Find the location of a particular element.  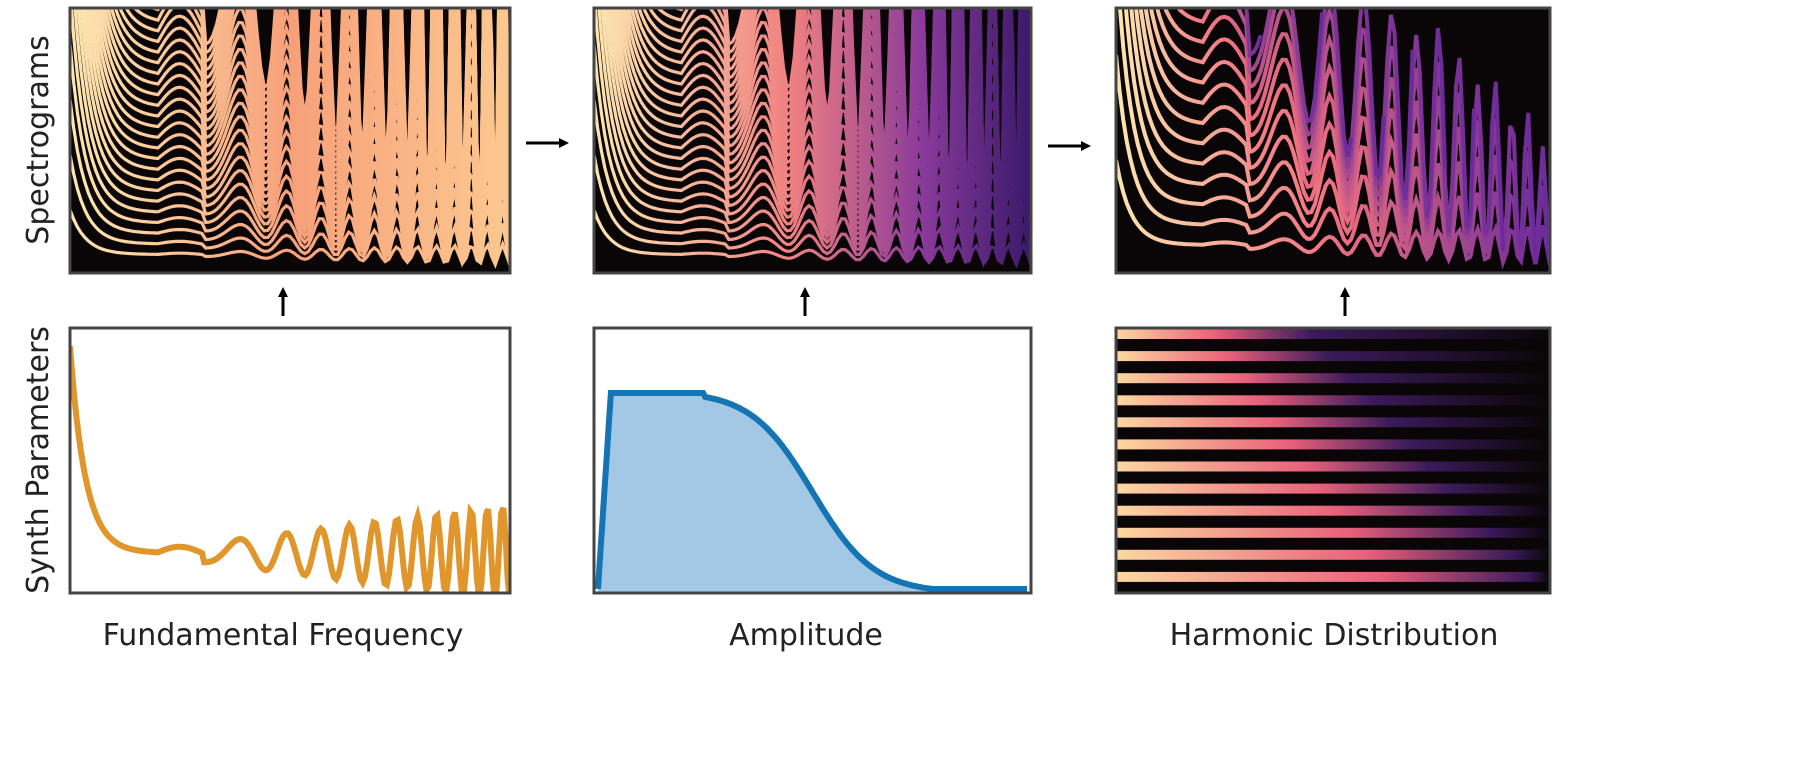

distribution-background is located at coordinates (1333, 460).